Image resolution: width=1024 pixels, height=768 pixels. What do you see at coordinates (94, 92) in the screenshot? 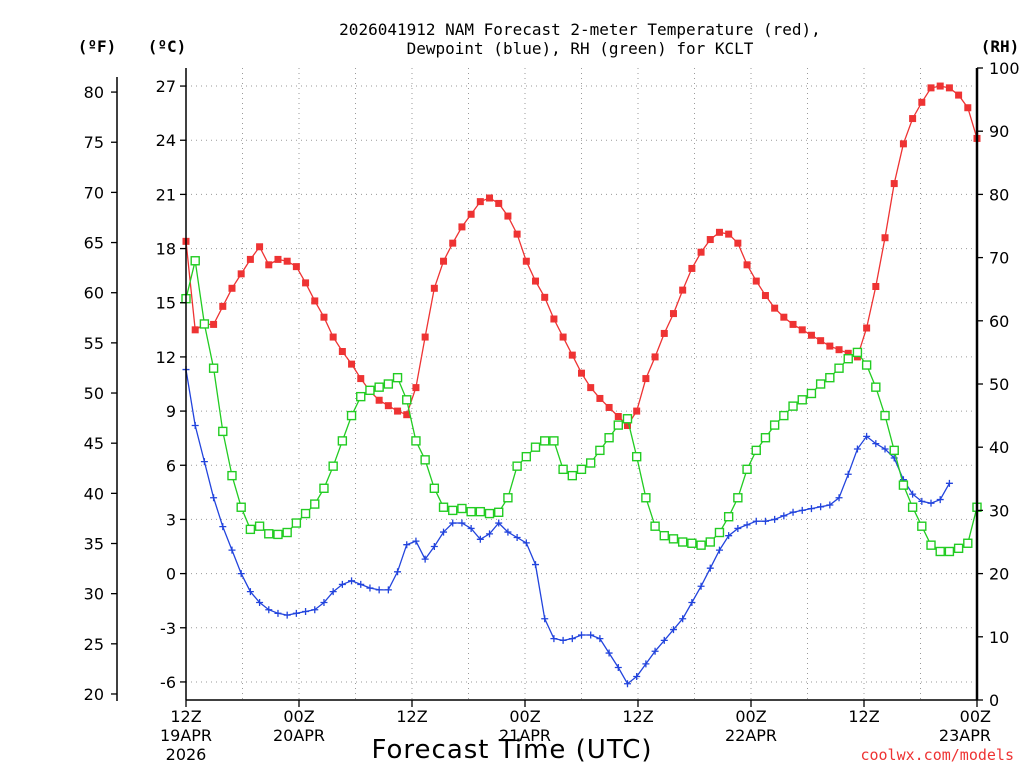
I see `fahrenheit-tick-label: 80` at bounding box center [94, 92].